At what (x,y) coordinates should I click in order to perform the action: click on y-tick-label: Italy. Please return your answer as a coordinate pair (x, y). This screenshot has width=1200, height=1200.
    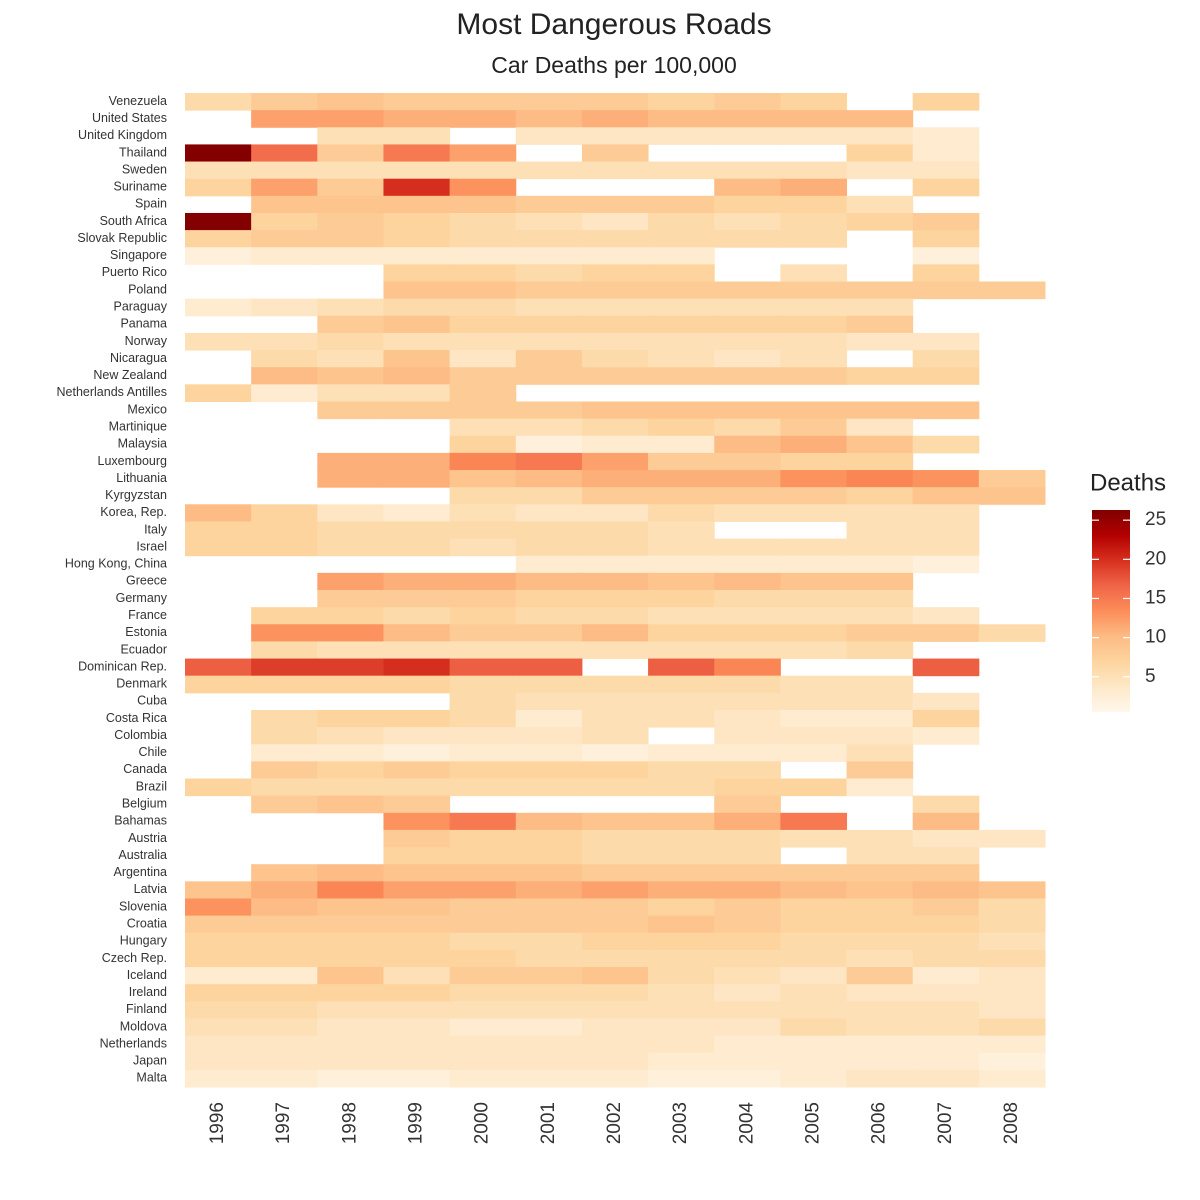
    Looking at the image, I should click on (156, 529).